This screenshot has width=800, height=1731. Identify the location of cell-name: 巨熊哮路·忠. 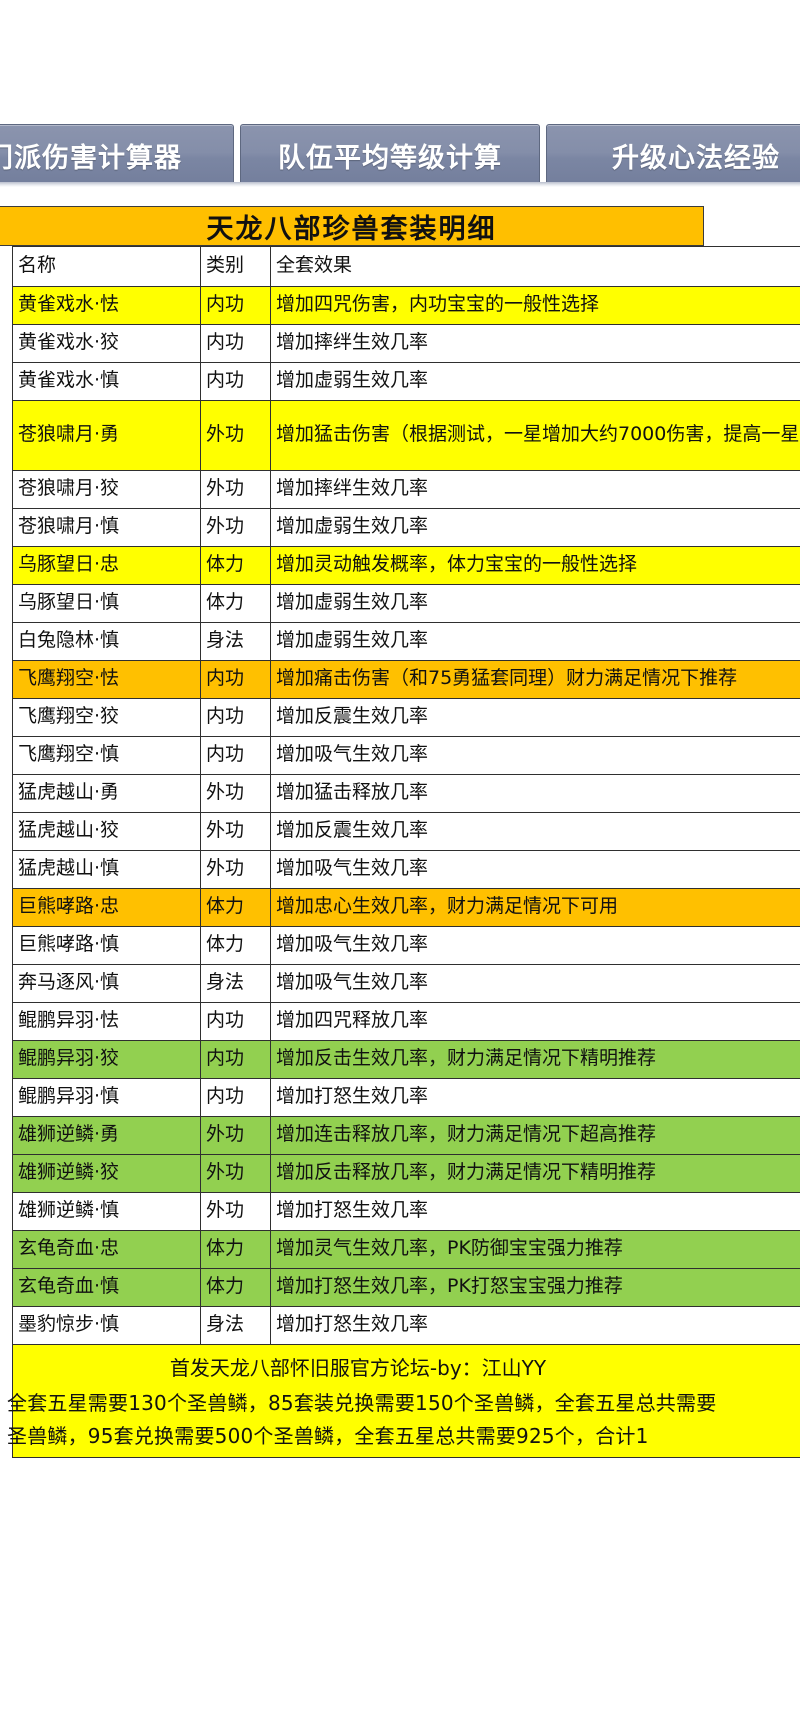
(106, 907).